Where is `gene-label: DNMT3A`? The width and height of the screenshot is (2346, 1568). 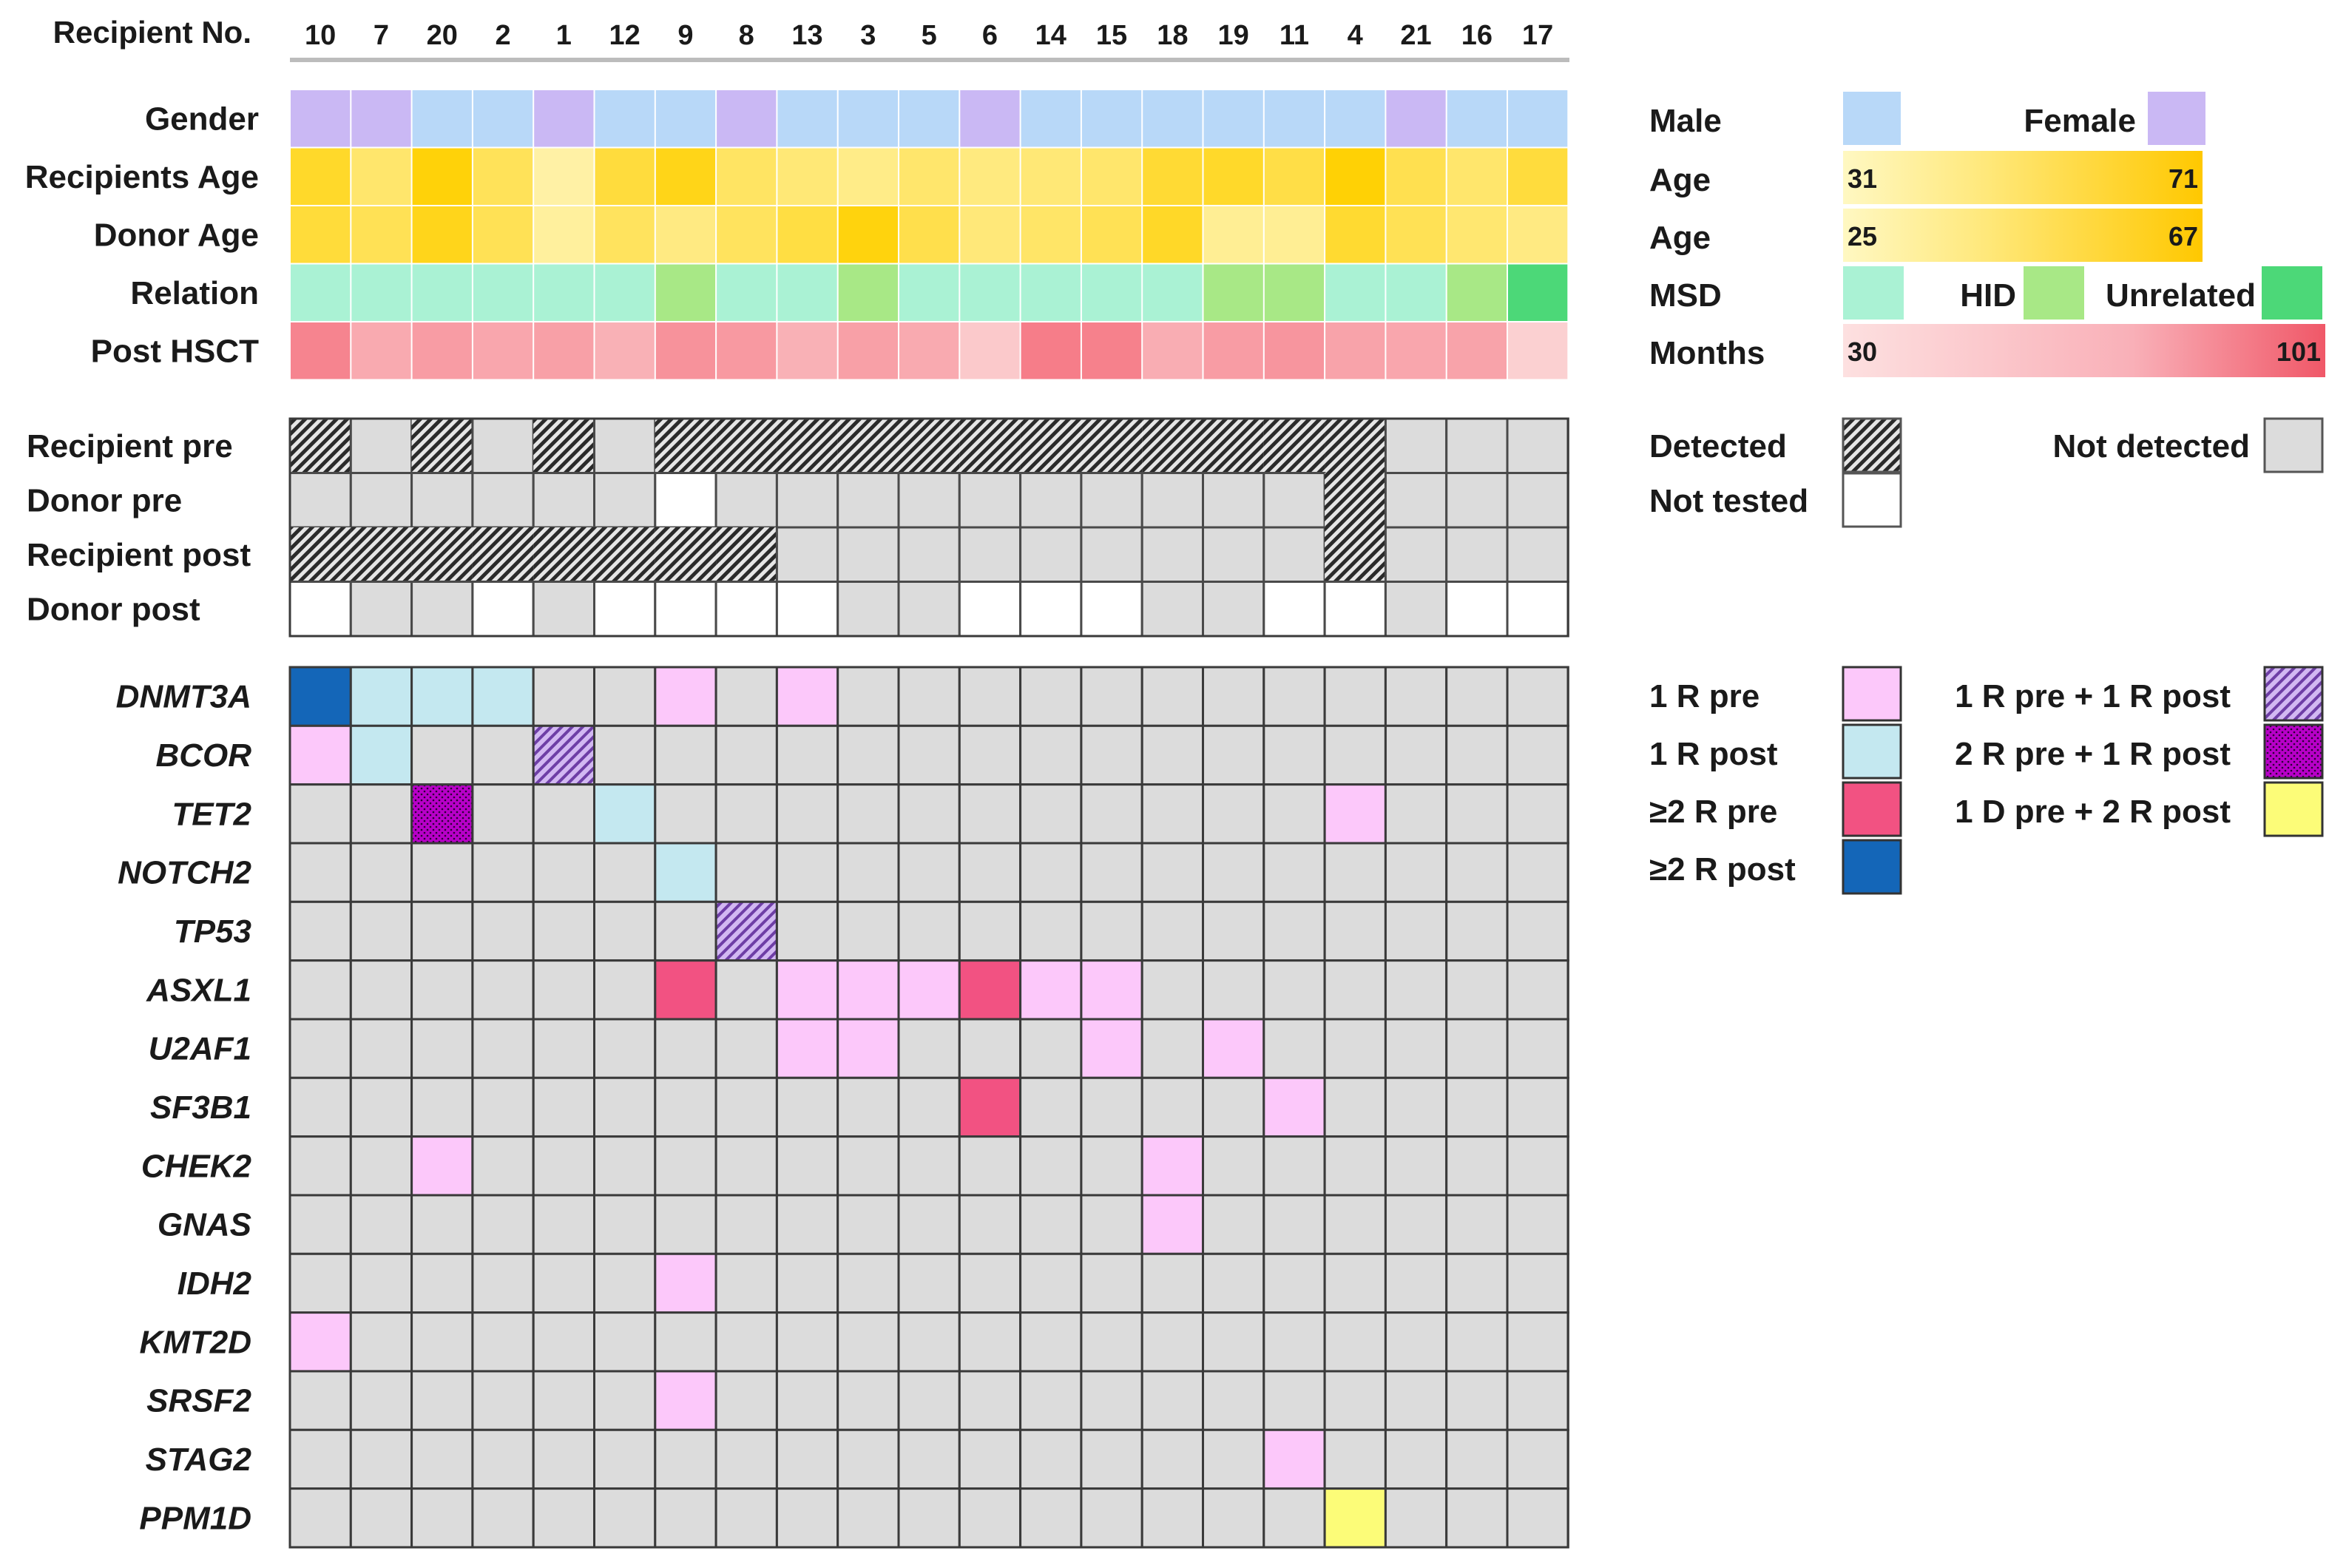 gene-label: DNMT3A is located at coordinates (183, 697).